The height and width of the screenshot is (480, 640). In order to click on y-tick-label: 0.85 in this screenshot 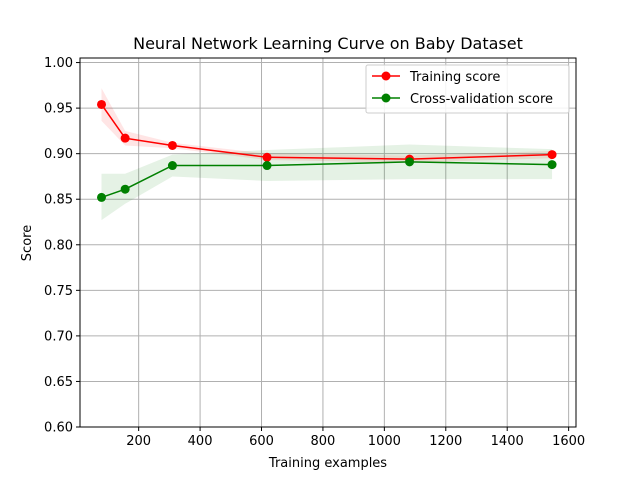, I will do `click(58, 200)`.